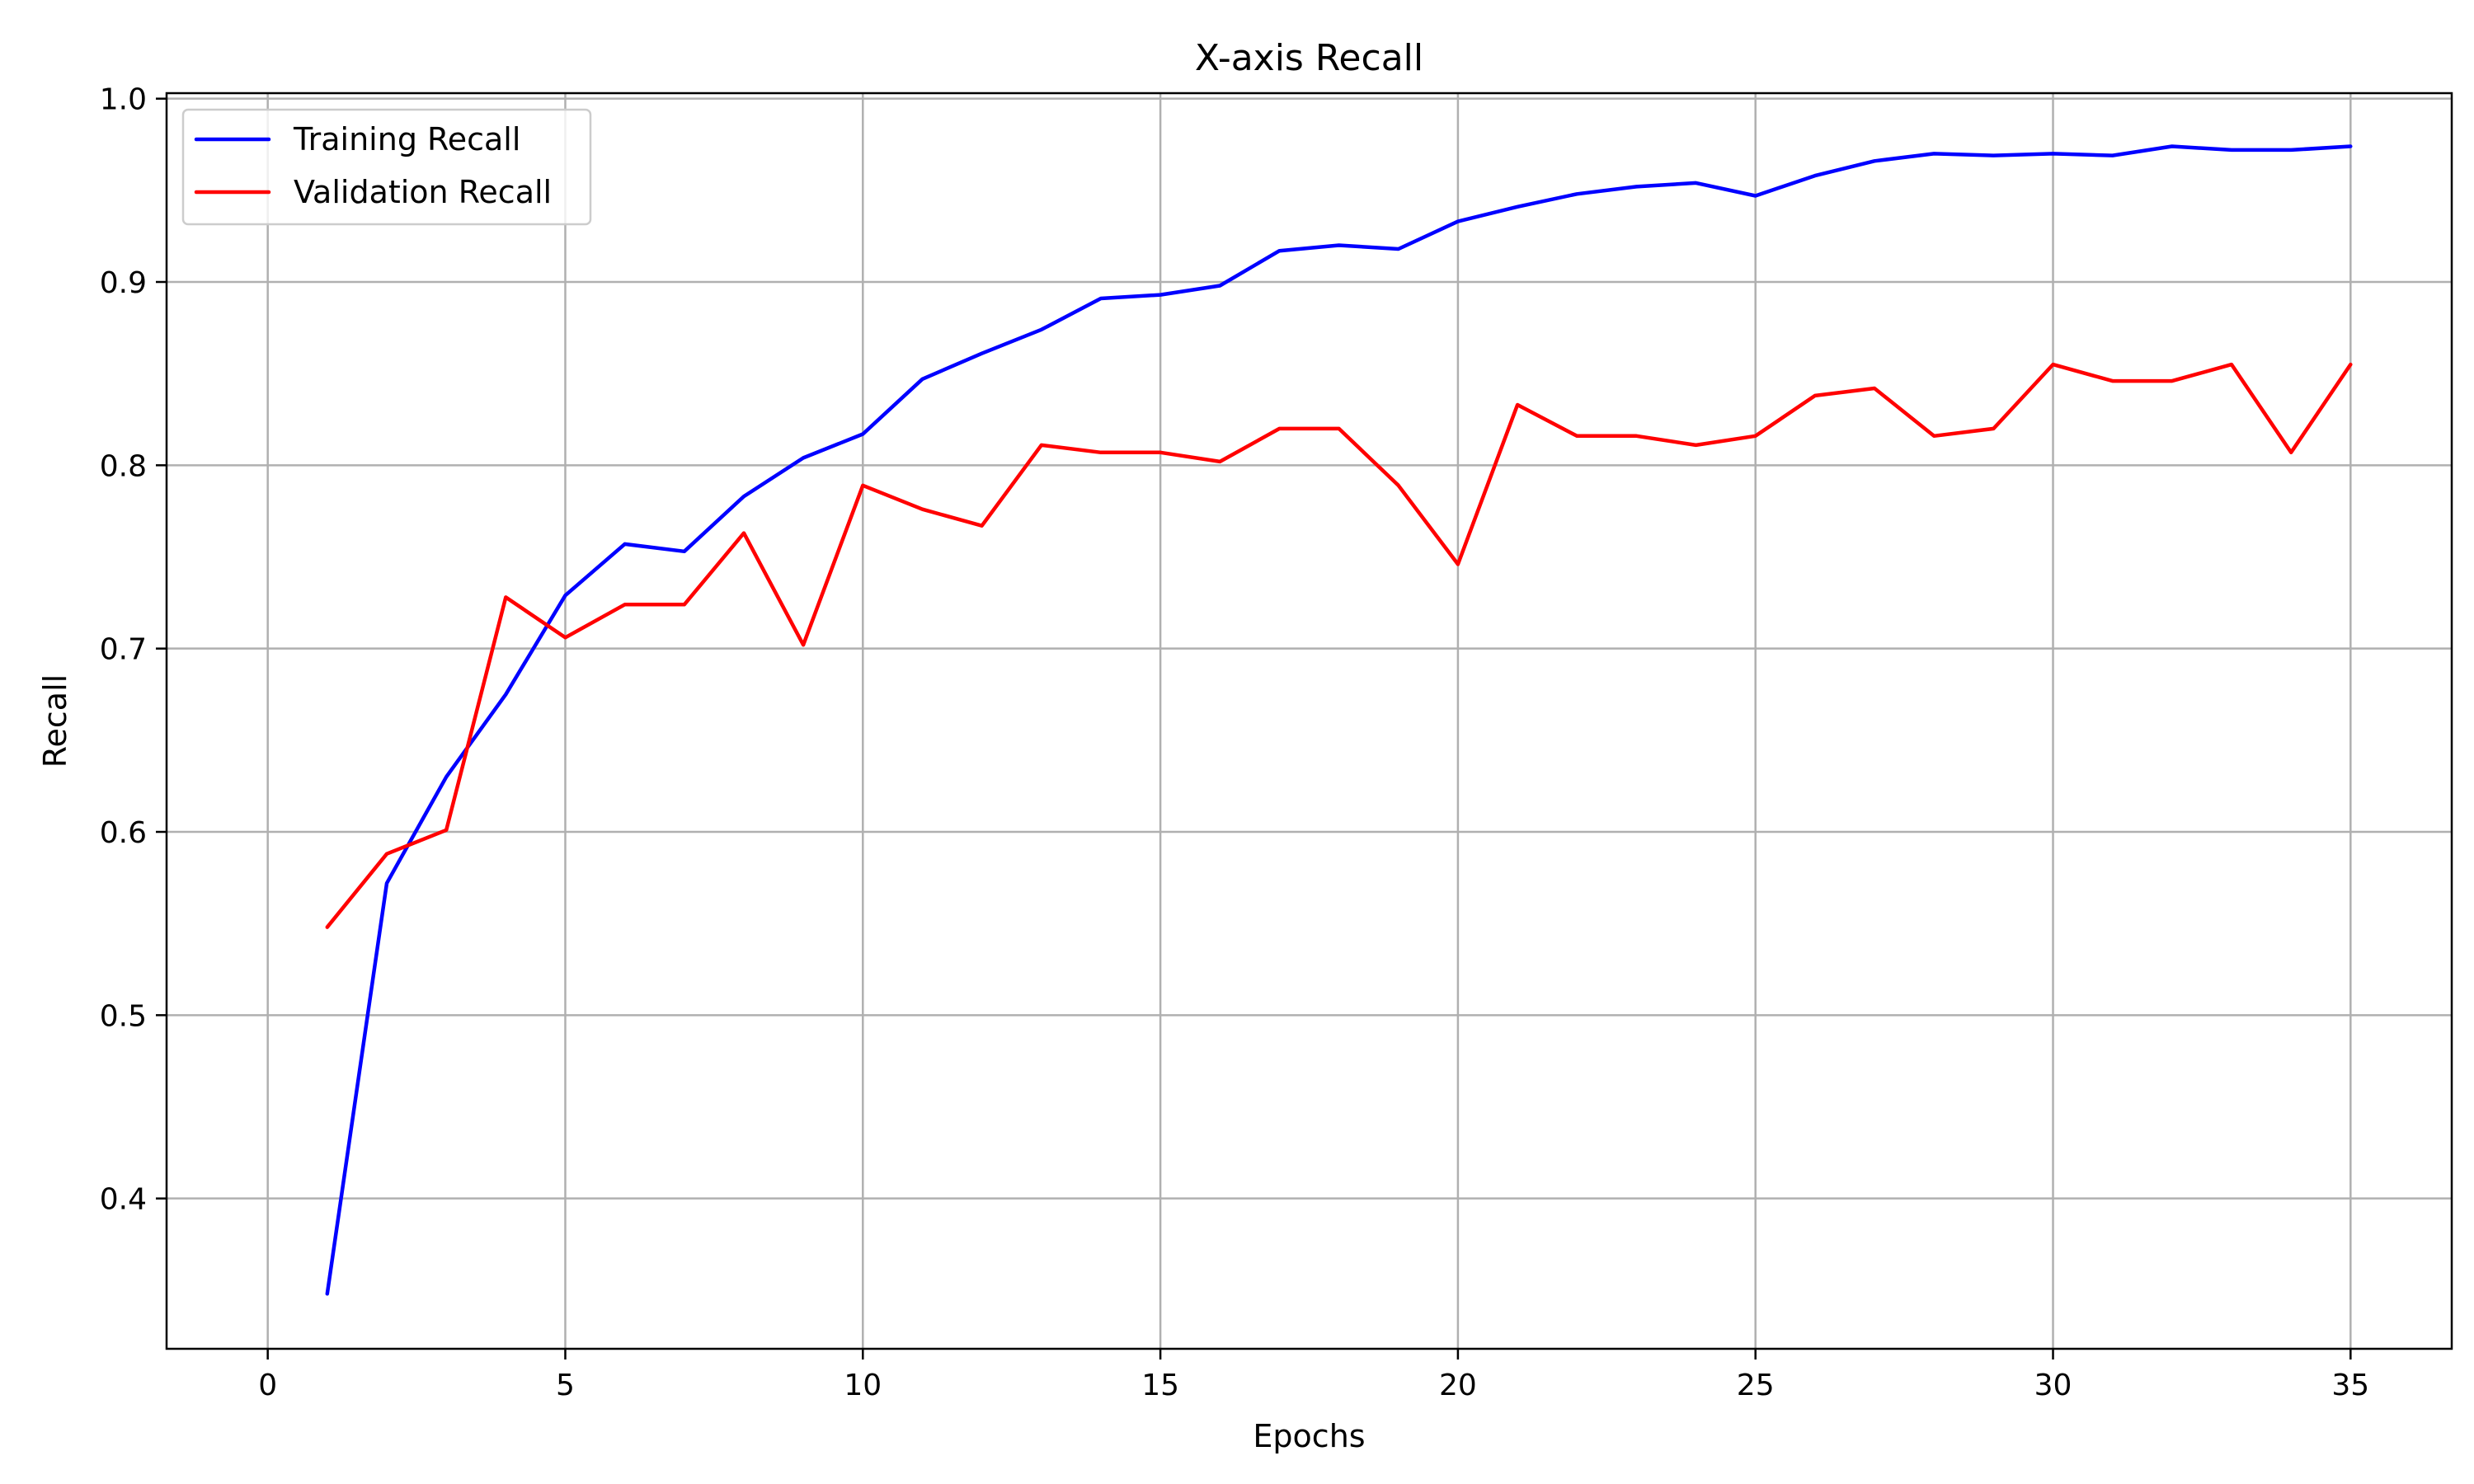 The image size is (2474, 1484). Describe the element at coordinates (2350, 1385) in the screenshot. I see `x-tick-label: 35` at that location.